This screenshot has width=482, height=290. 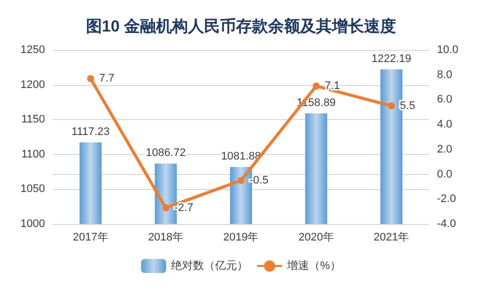 What do you see at coordinates (33, 120) in the screenshot?
I see `y-tick-label: 1150` at bounding box center [33, 120].